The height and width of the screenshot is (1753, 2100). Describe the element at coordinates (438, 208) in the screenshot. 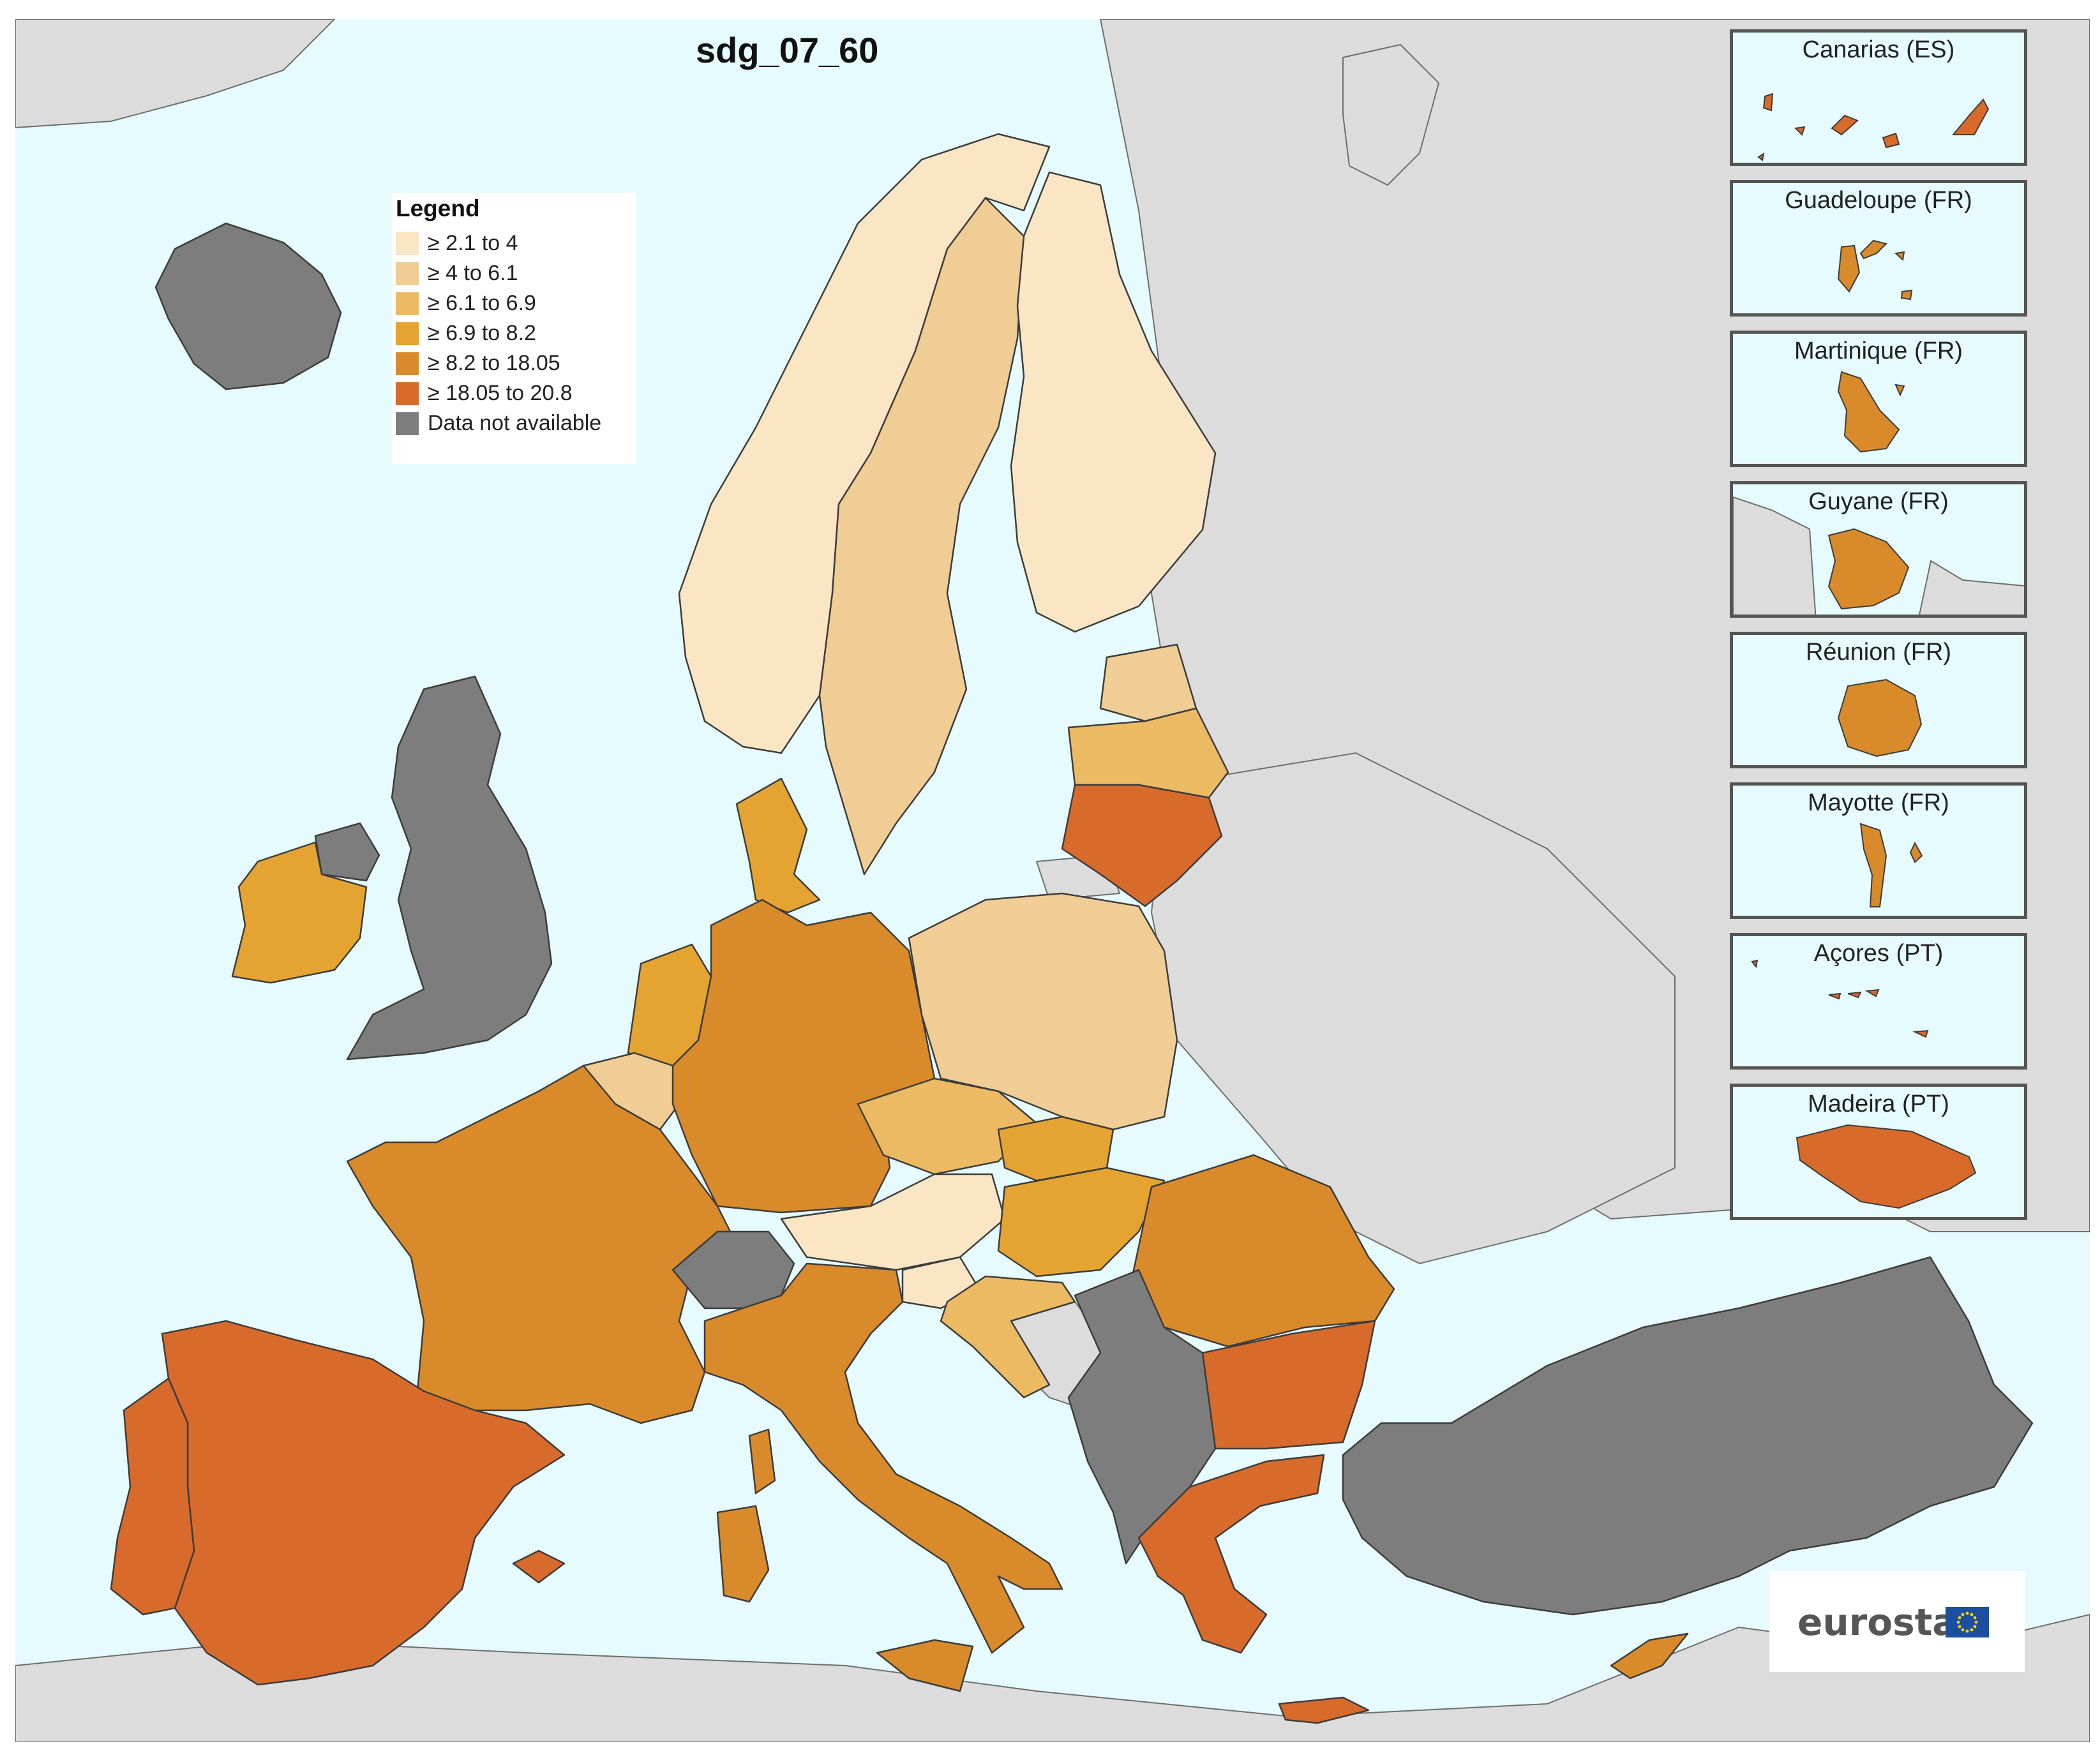

I see `legend-title: Legend` at that location.